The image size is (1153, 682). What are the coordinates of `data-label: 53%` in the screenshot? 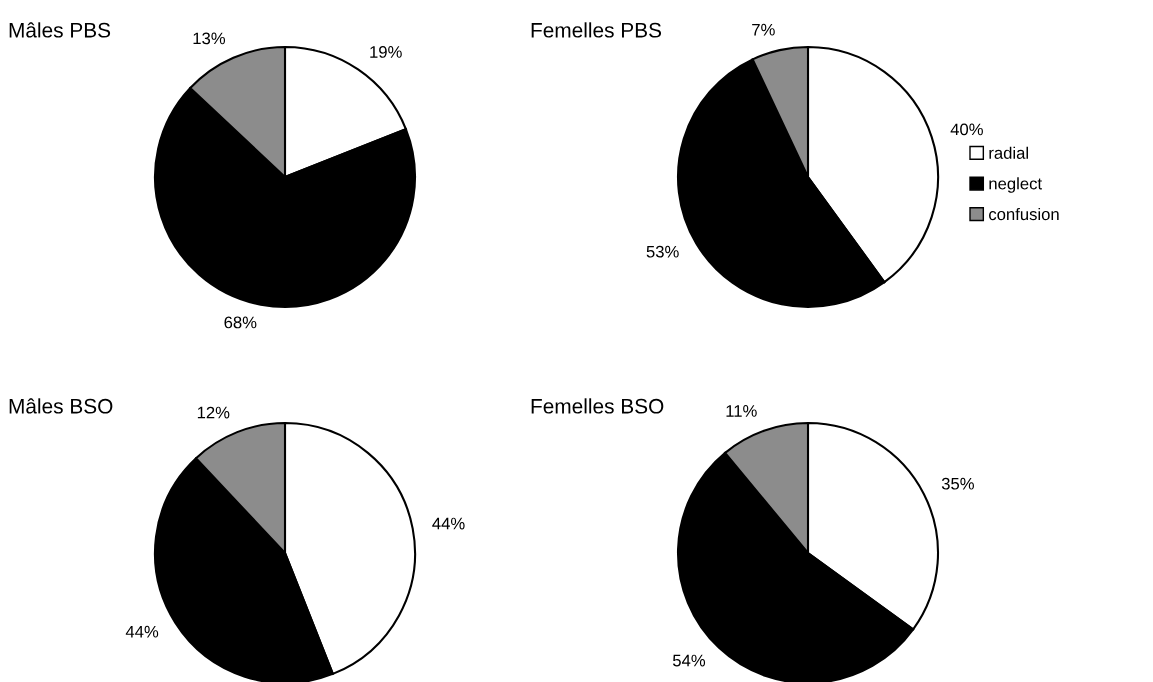 It's located at (662, 251).